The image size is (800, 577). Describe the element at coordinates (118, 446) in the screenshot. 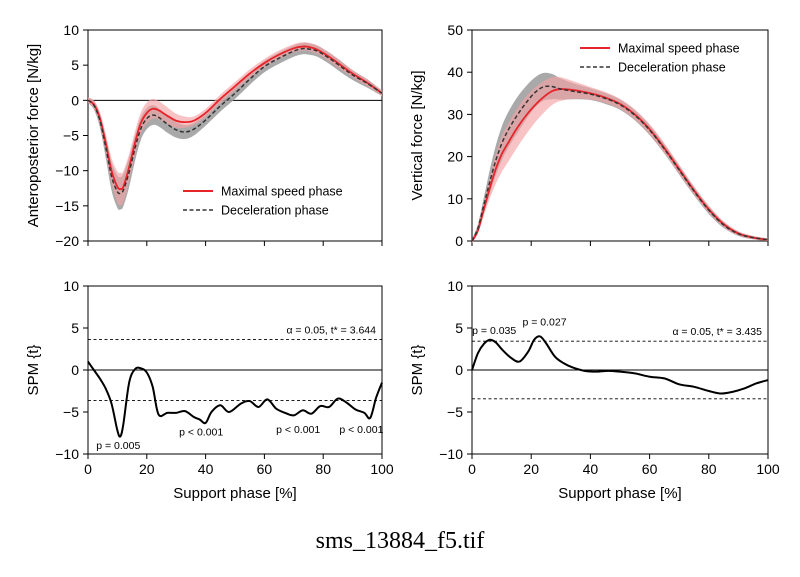

I see `p-value-label: p = 0.005` at that location.